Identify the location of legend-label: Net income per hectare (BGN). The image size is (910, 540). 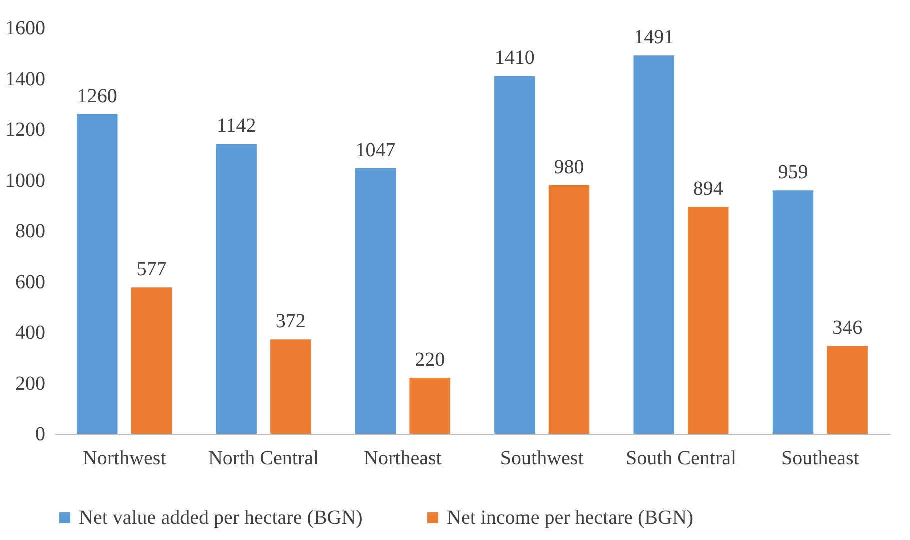
(570, 518).